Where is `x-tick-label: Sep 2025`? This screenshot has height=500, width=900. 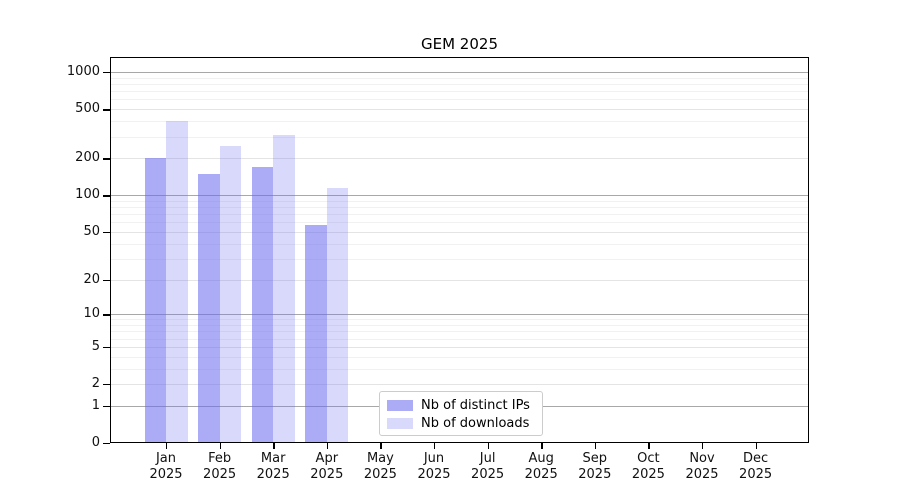
x-tick-label: Sep 2025 is located at coordinates (595, 467).